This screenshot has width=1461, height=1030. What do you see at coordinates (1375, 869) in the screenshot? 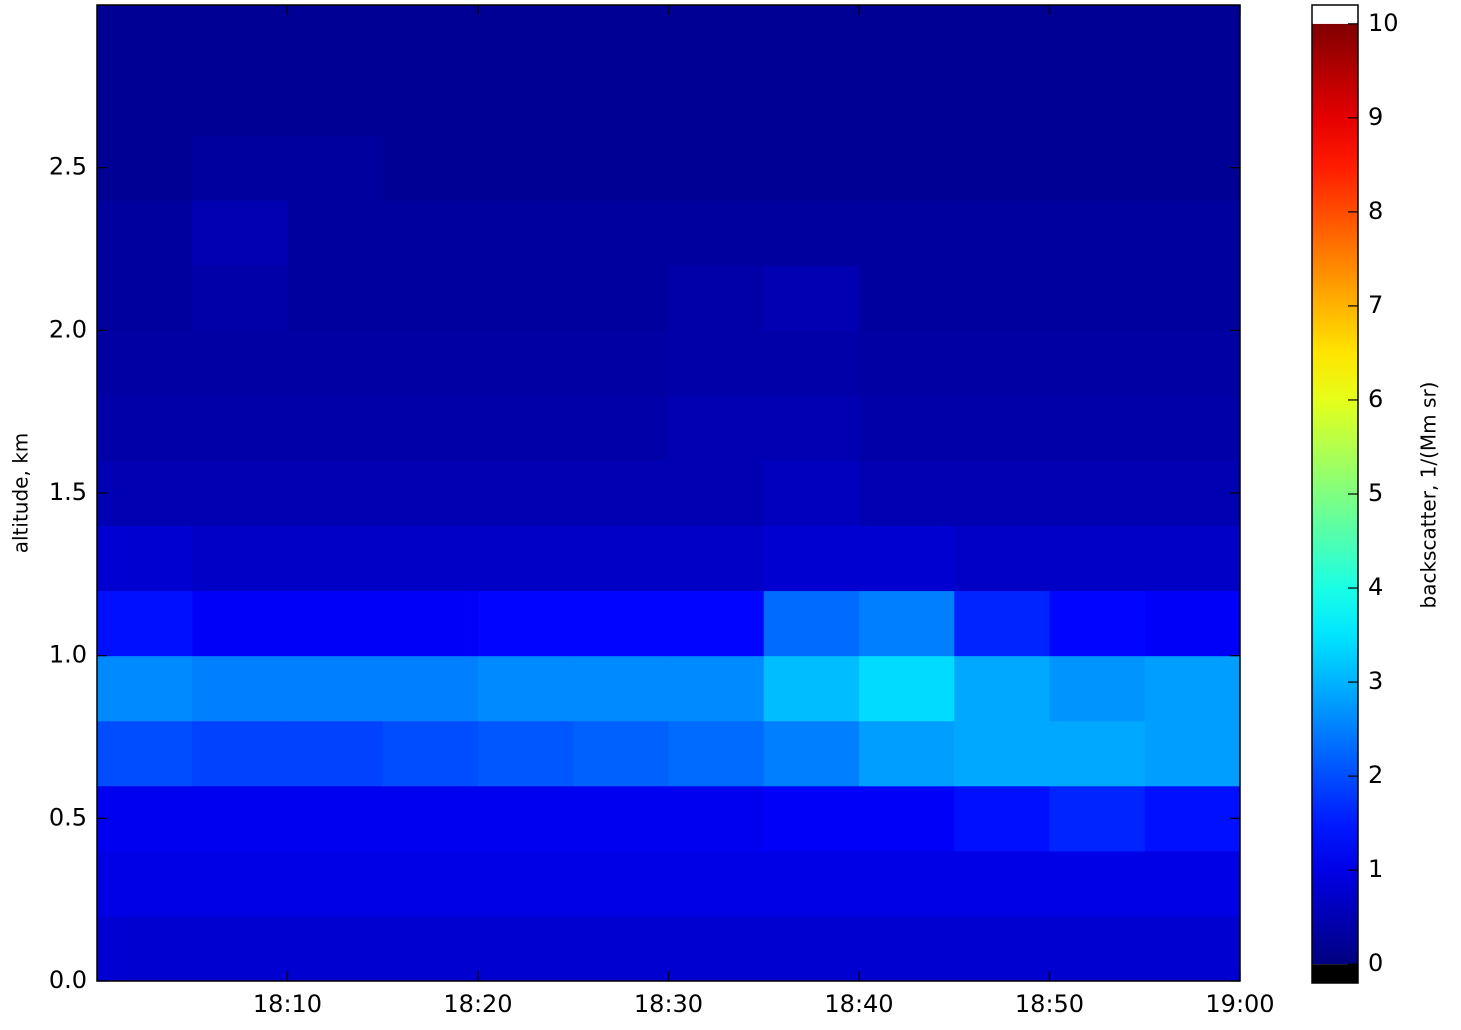
I see `colorbar-tick-label: 1` at bounding box center [1375, 869].